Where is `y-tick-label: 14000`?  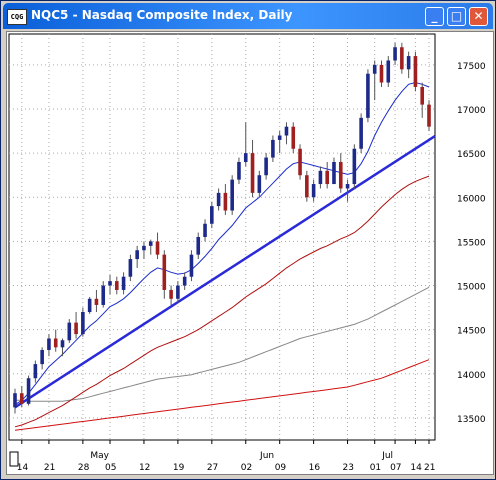 y-tick-label: 14000 is located at coordinates (471, 376).